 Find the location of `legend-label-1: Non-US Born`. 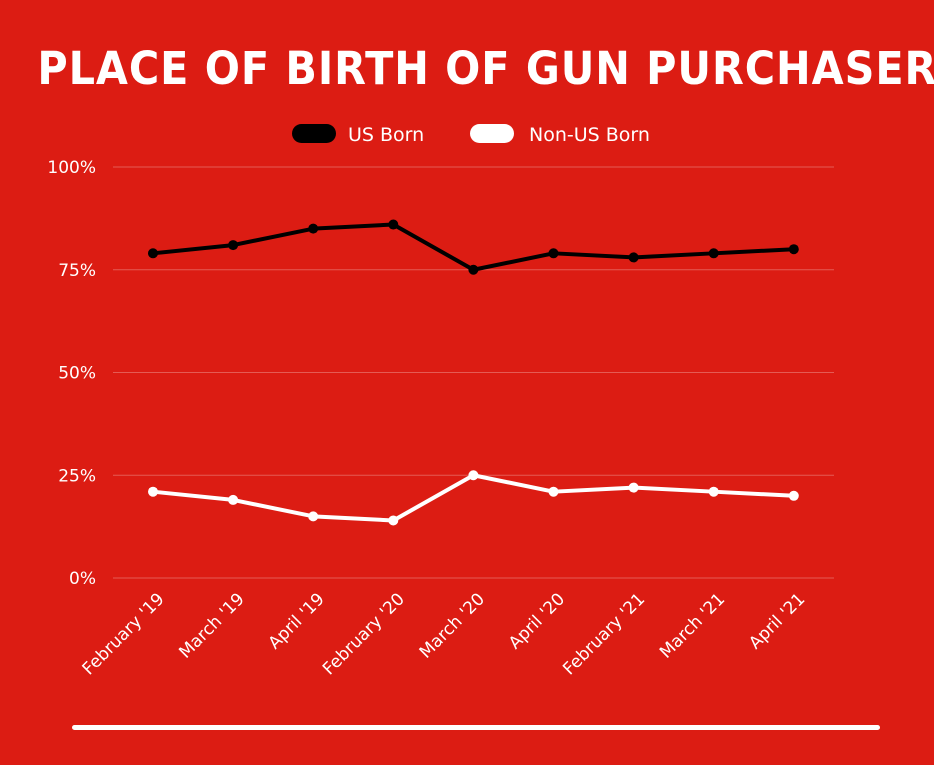

legend-label-1: Non-US Born is located at coordinates (589, 135).